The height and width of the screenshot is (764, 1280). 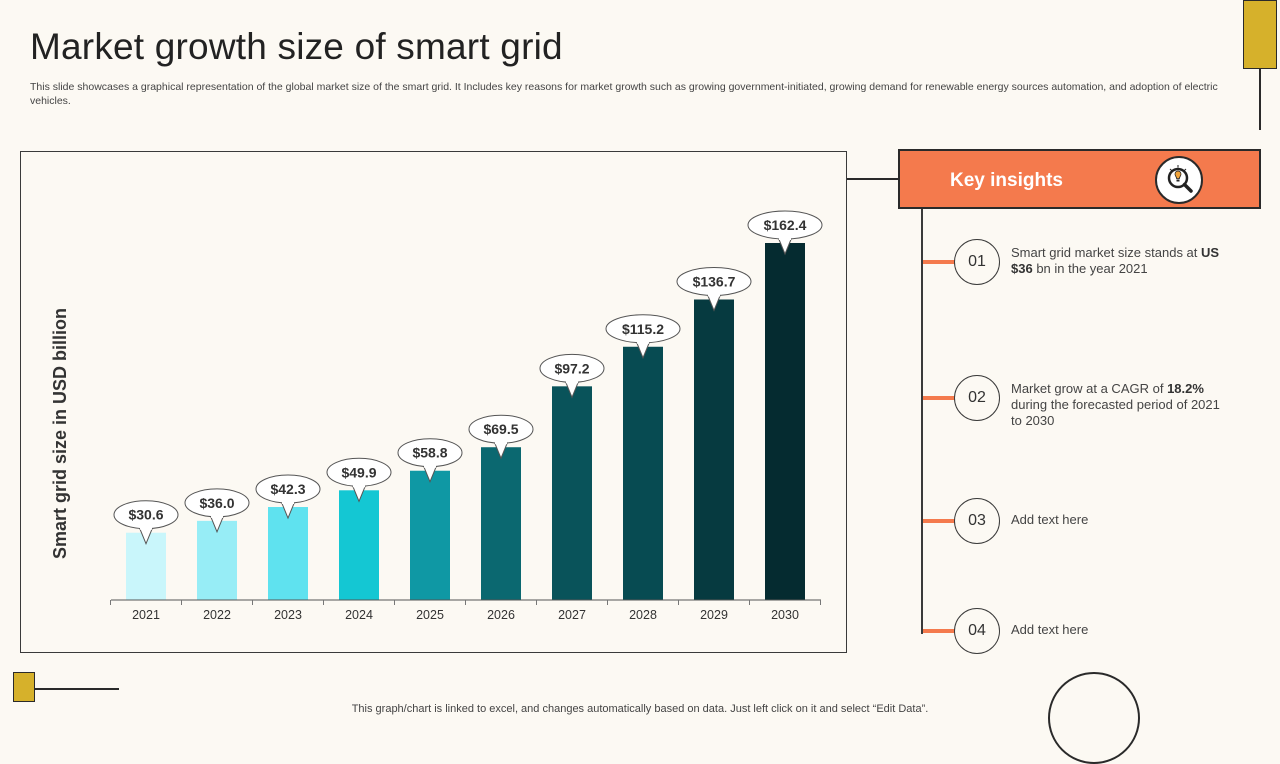 What do you see at coordinates (977, 631) in the screenshot?
I see `insight-number: 04` at bounding box center [977, 631].